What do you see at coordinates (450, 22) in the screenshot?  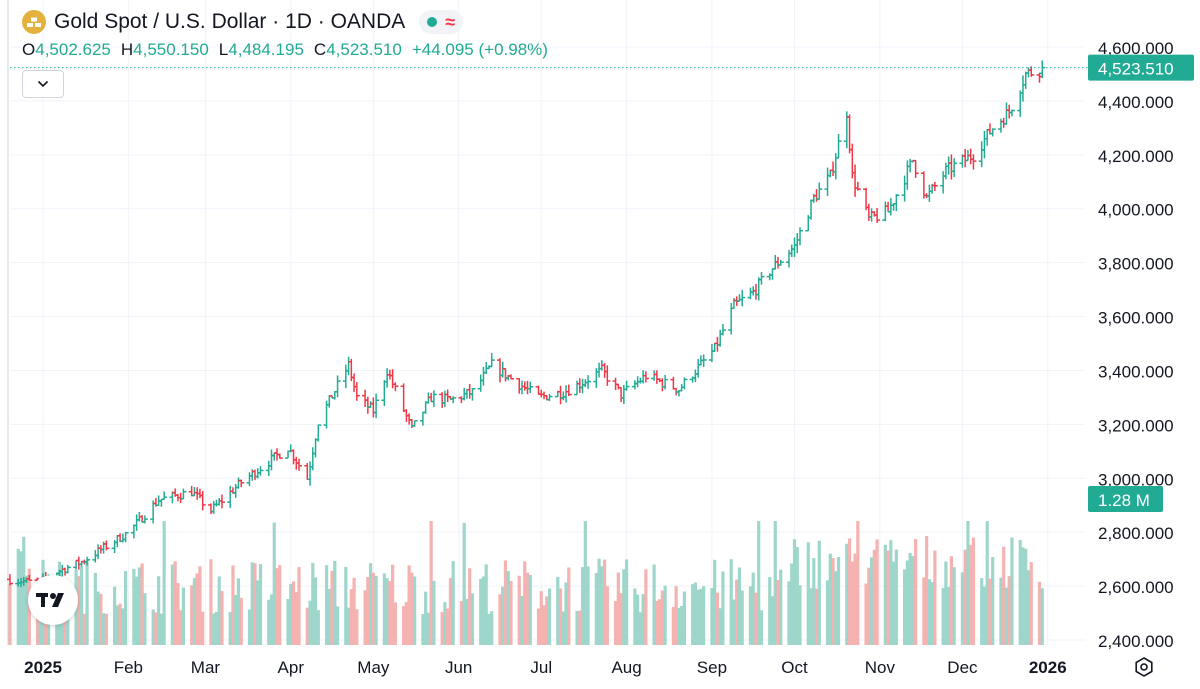 I see `delayed-data-wave-icon: ≈` at bounding box center [450, 22].